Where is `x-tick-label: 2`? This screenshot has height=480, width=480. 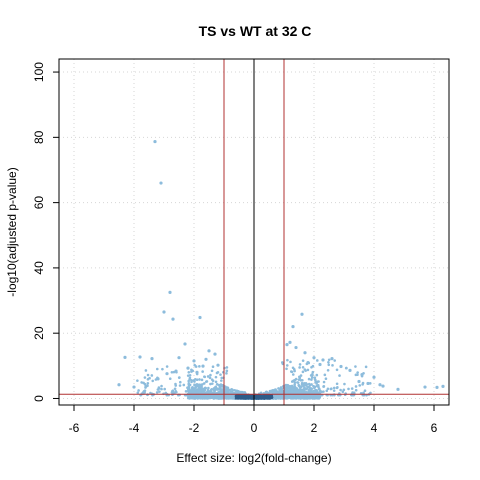 x-tick-label: 2 is located at coordinates (314, 428).